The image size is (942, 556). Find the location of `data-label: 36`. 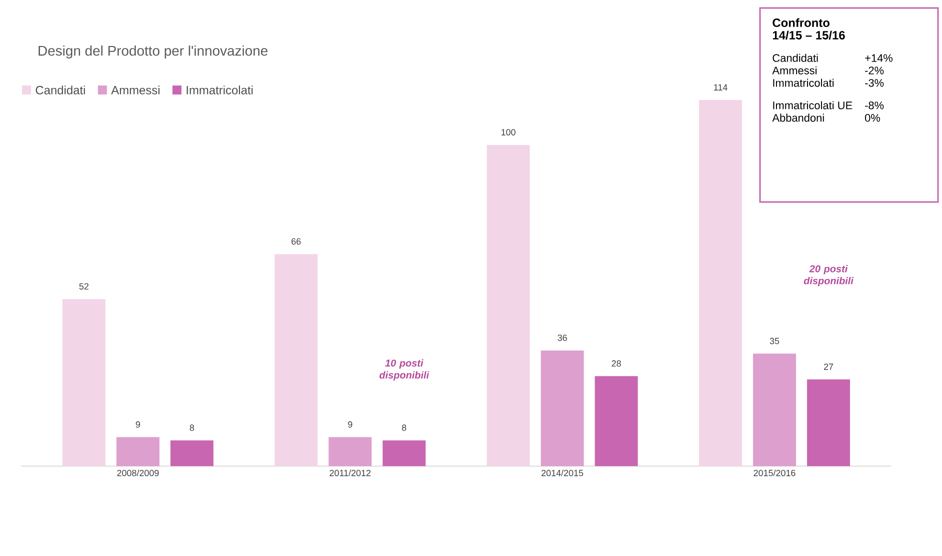

data-label: 36 is located at coordinates (562, 337).